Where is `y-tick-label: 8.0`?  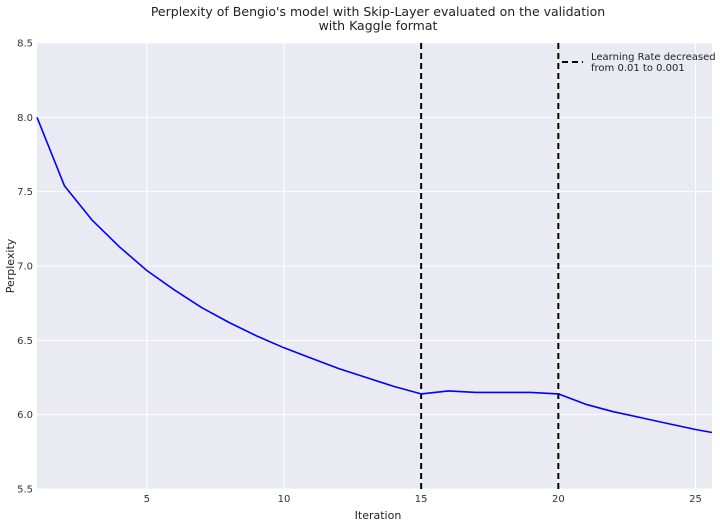 y-tick-label: 8.0 is located at coordinates (25, 118).